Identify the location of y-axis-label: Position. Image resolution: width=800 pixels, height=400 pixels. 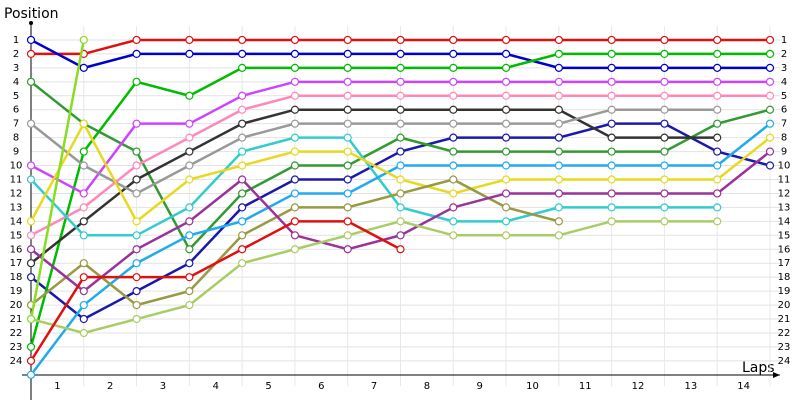
(31, 14).